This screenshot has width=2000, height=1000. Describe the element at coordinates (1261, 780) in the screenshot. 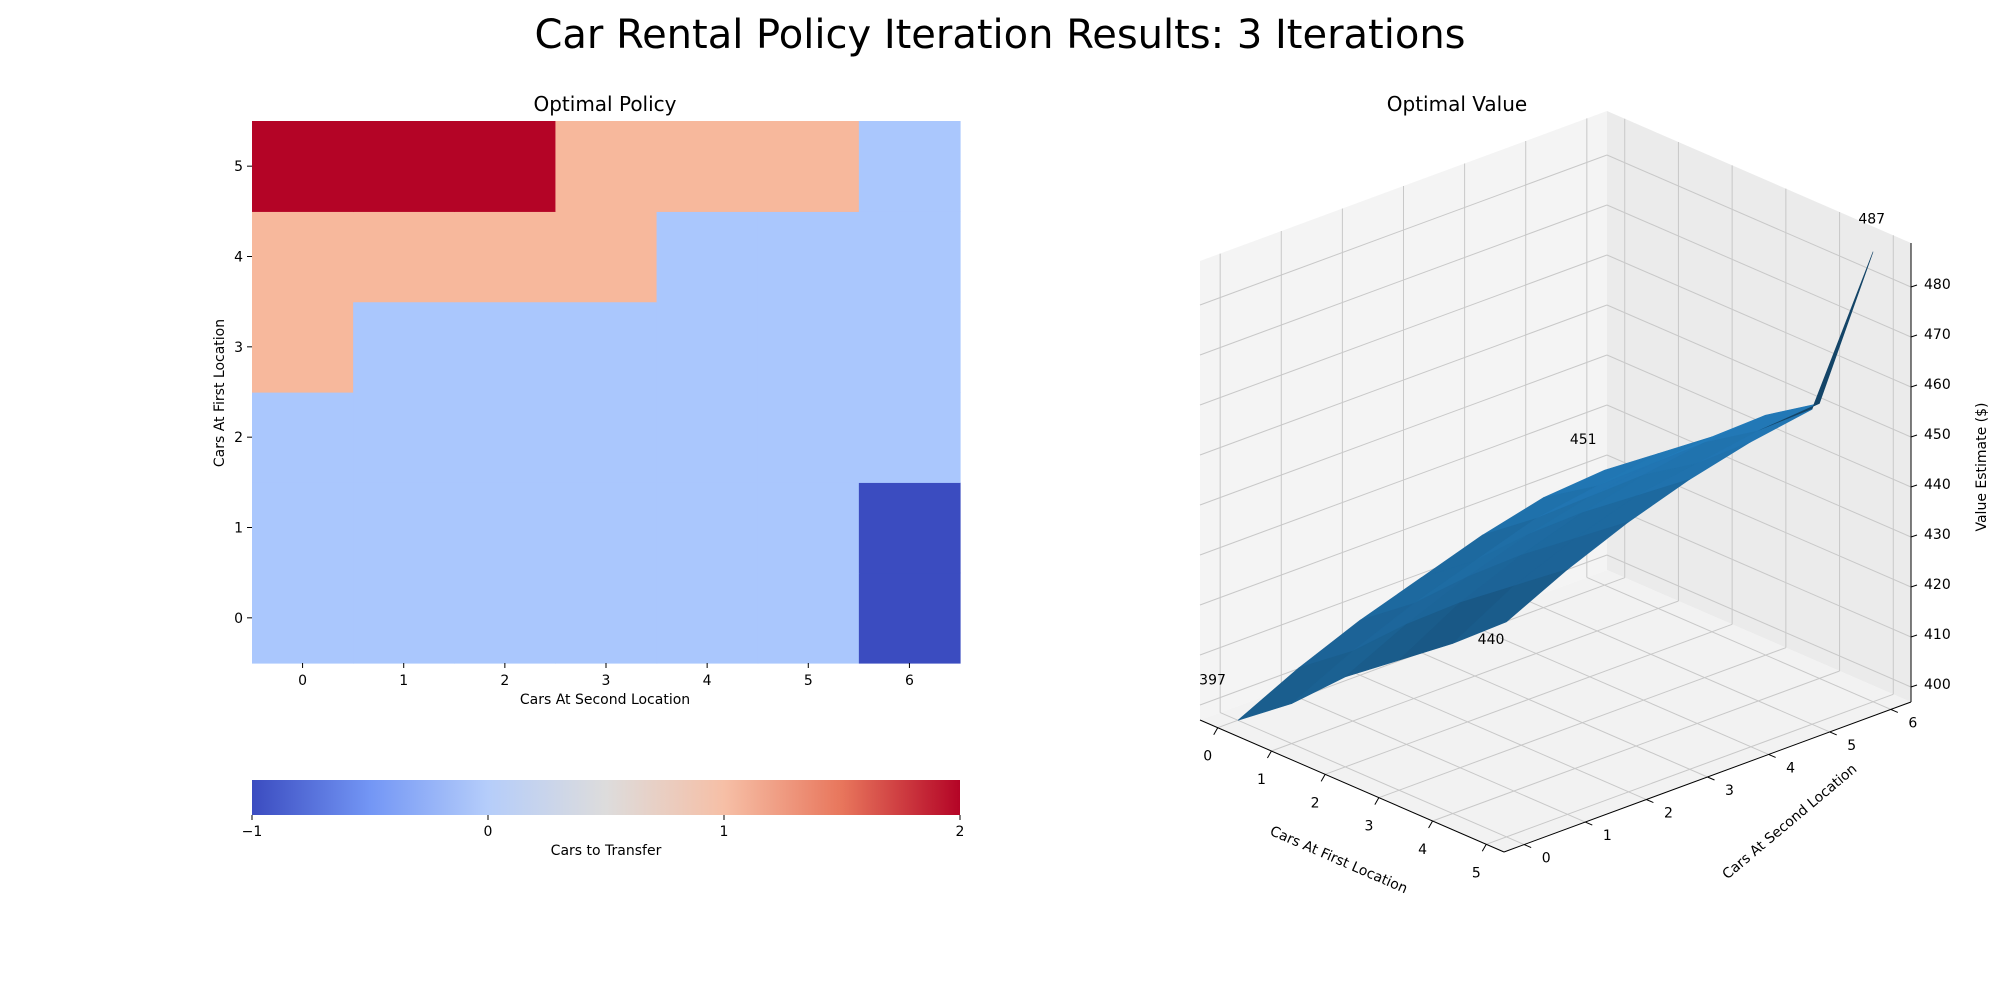

I see `x-tick-label: 1` at that location.